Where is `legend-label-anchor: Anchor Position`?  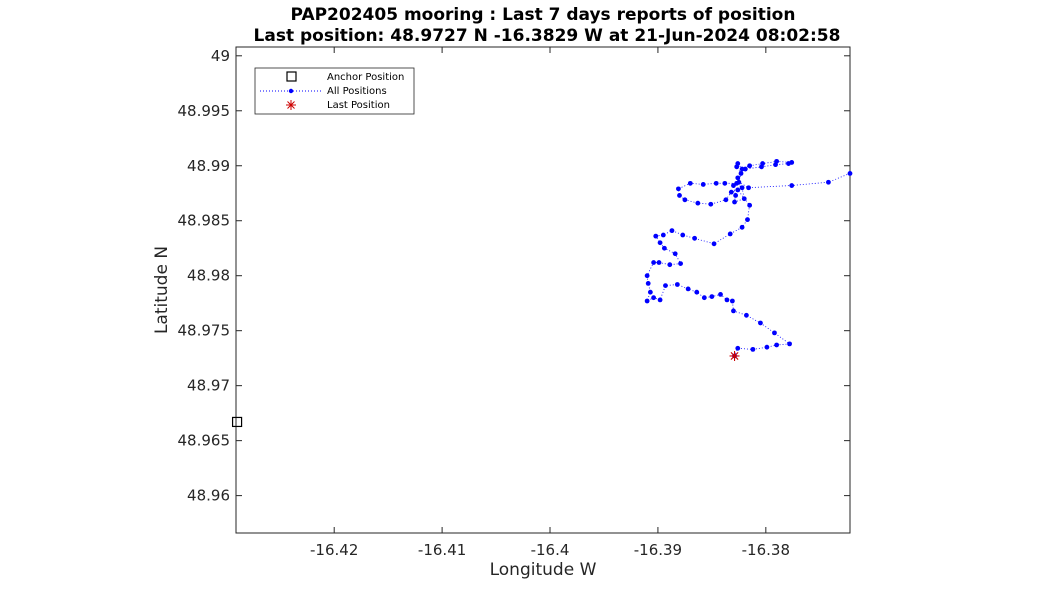
legend-label-anchor: Anchor Position is located at coordinates (365, 77).